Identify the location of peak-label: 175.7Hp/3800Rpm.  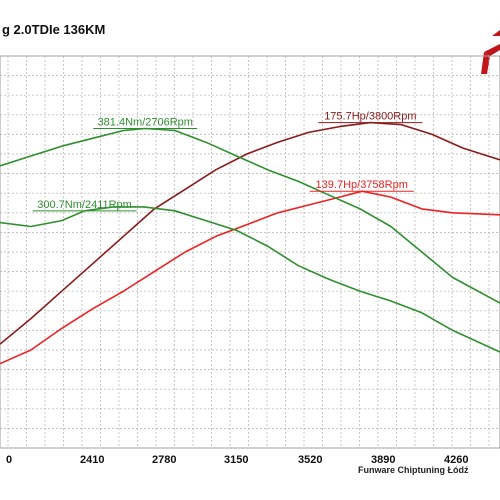
(370, 117).